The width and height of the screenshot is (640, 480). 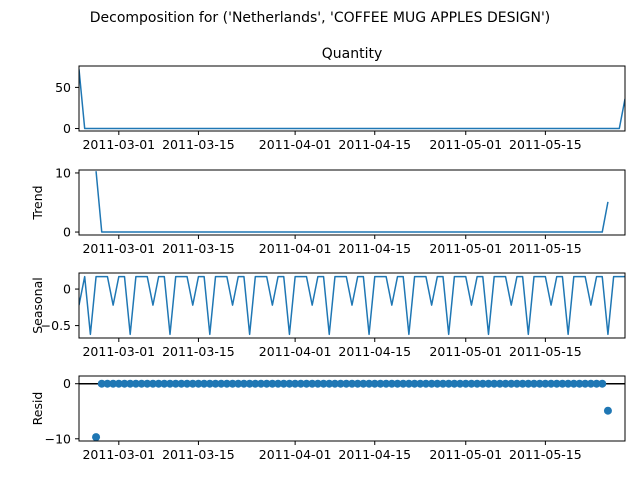 I want to click on y-tick-label: 50, so click(x=63, y=87).